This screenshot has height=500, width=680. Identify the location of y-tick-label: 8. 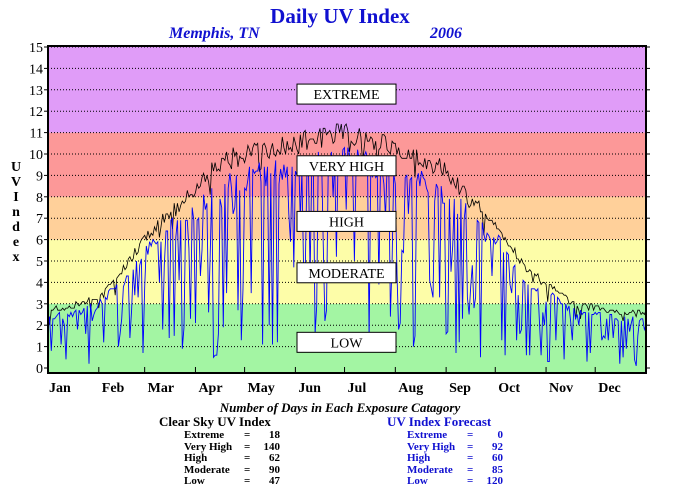
(39, 198).